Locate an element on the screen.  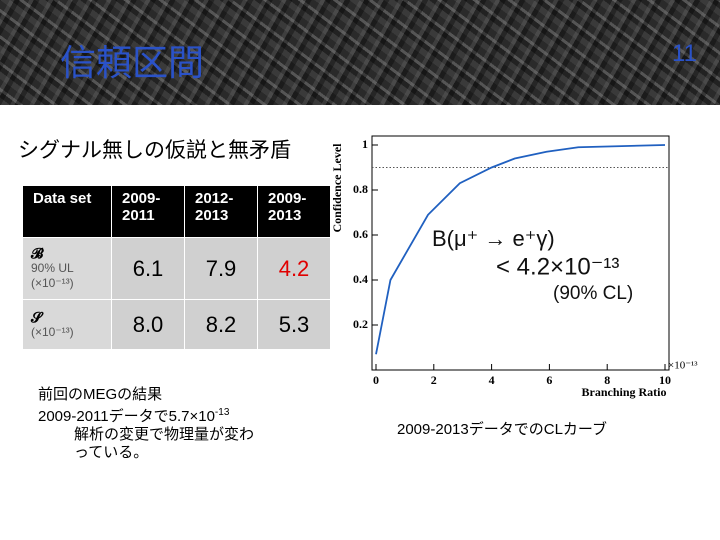
subtitle: シグナル無しの仮説と無矛盾 is located at coordinates (154, 150).